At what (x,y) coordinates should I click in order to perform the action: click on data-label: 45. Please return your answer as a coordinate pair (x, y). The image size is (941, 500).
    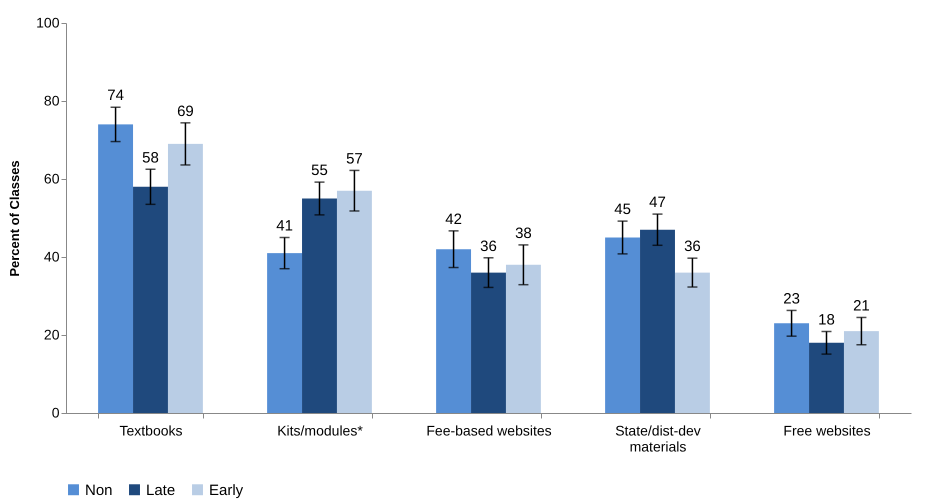
    Looking at the image, I should click on (622, 209).